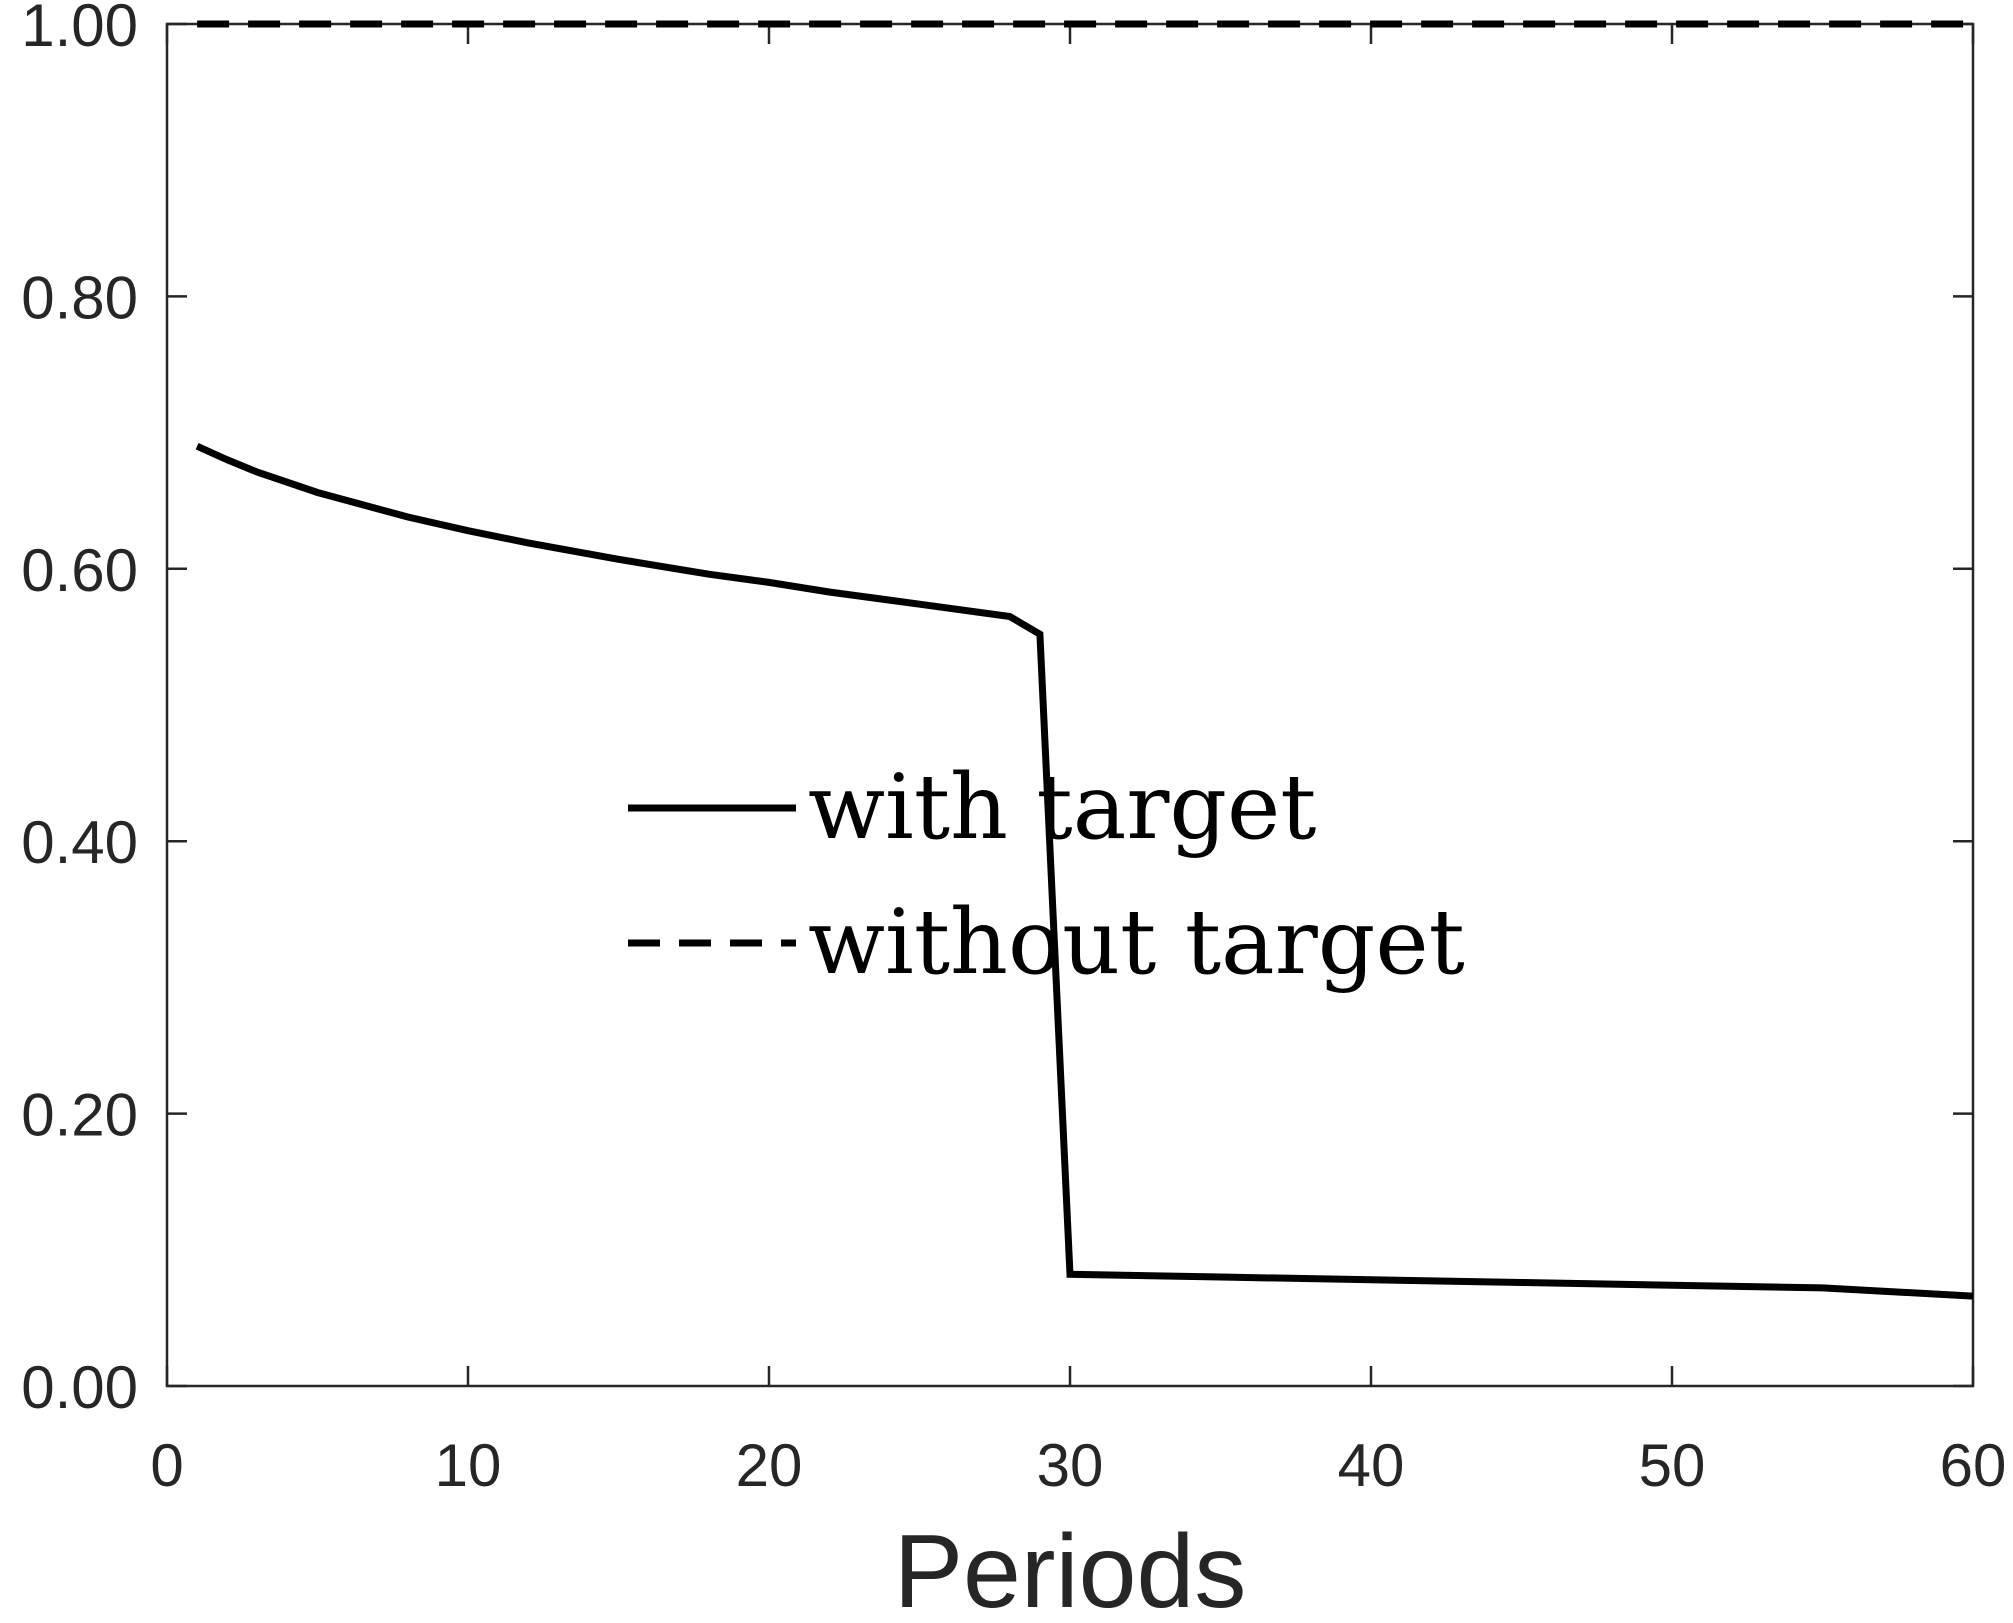  What do you see at coordinates (1371, 1465) in the screenshot?
I see `x-tick-label: 40` at bounding box center [1371, 1465].